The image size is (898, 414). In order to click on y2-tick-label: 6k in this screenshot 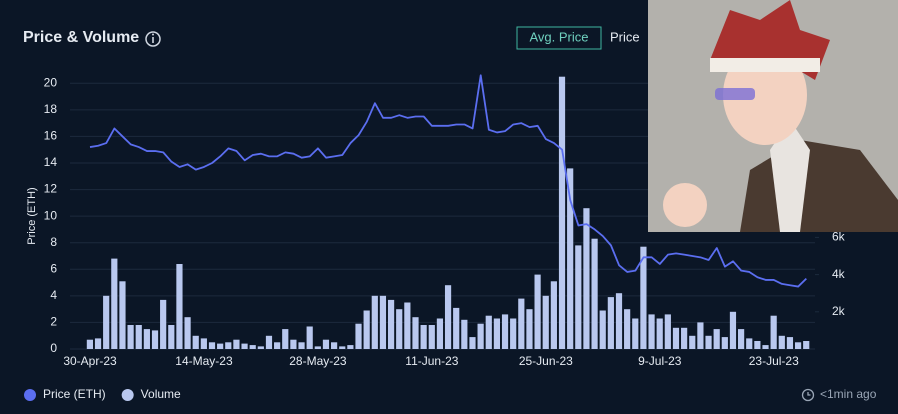, I will do `click(839, 237)`.